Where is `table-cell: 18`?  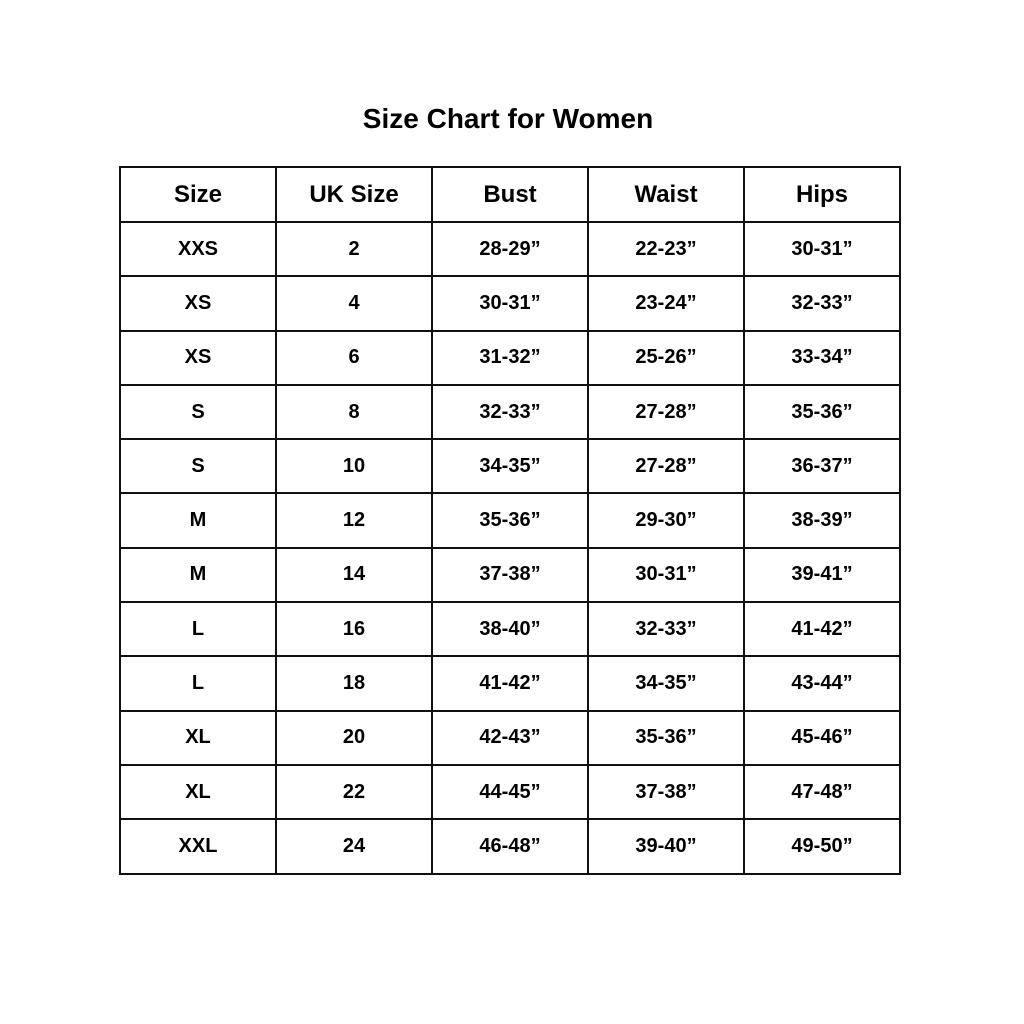
table-cell: 18 is located at coordinates (354, 683).